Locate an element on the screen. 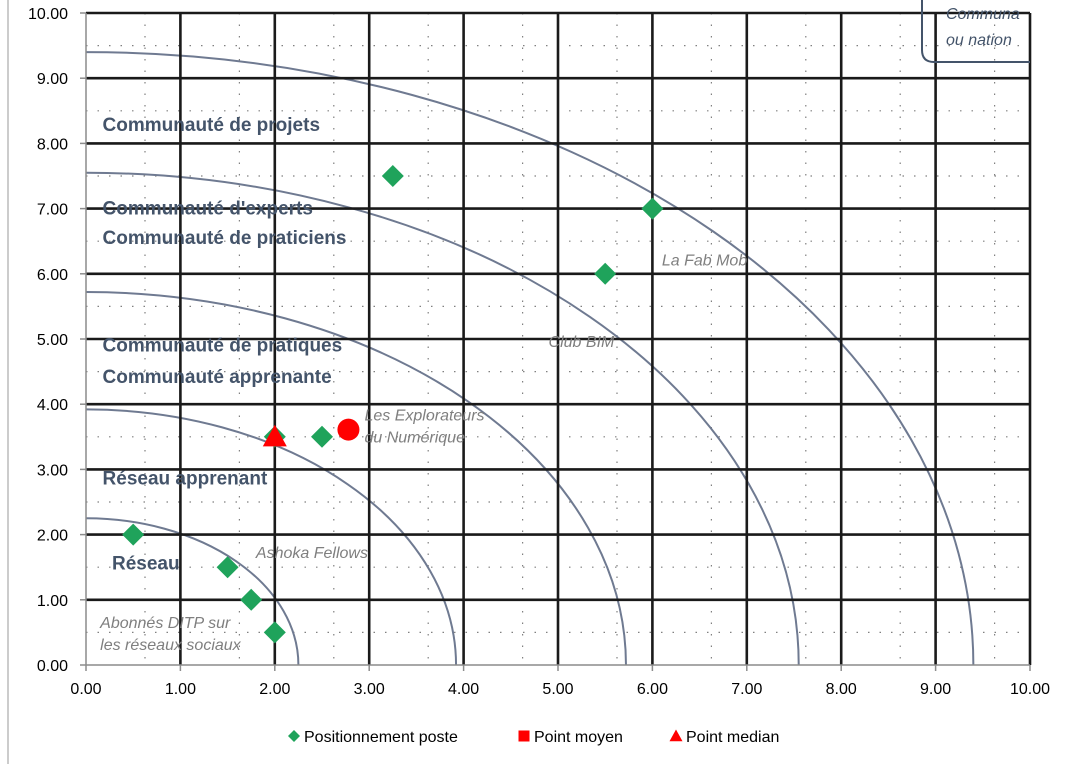 The height and width of the screenshot is (764, 1067). legend-square-icon is located at coordinates (524, 736).